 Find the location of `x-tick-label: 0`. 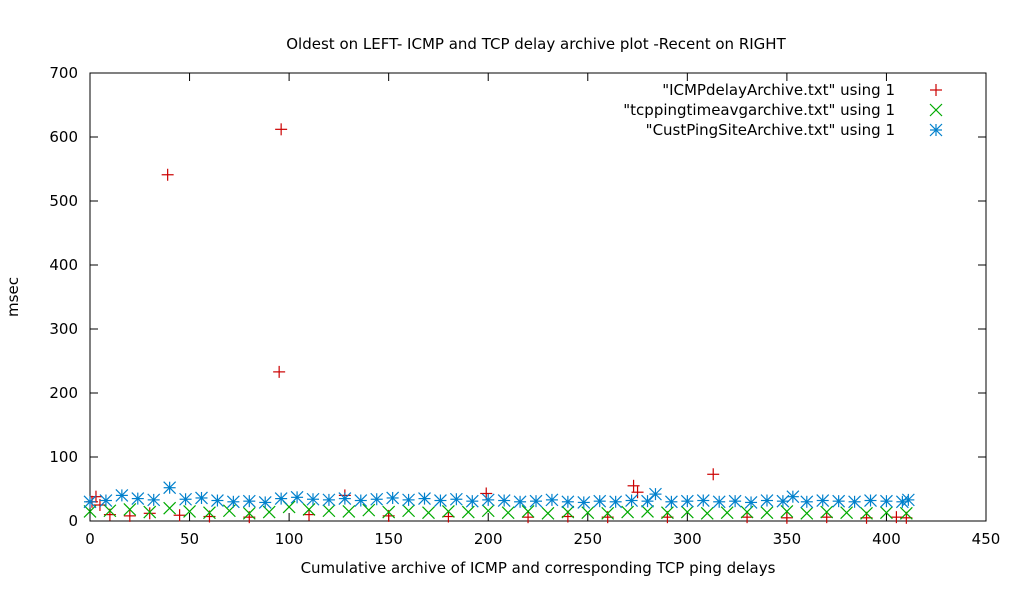

x-tick-label: 0 is located at coordinates (90, 539).